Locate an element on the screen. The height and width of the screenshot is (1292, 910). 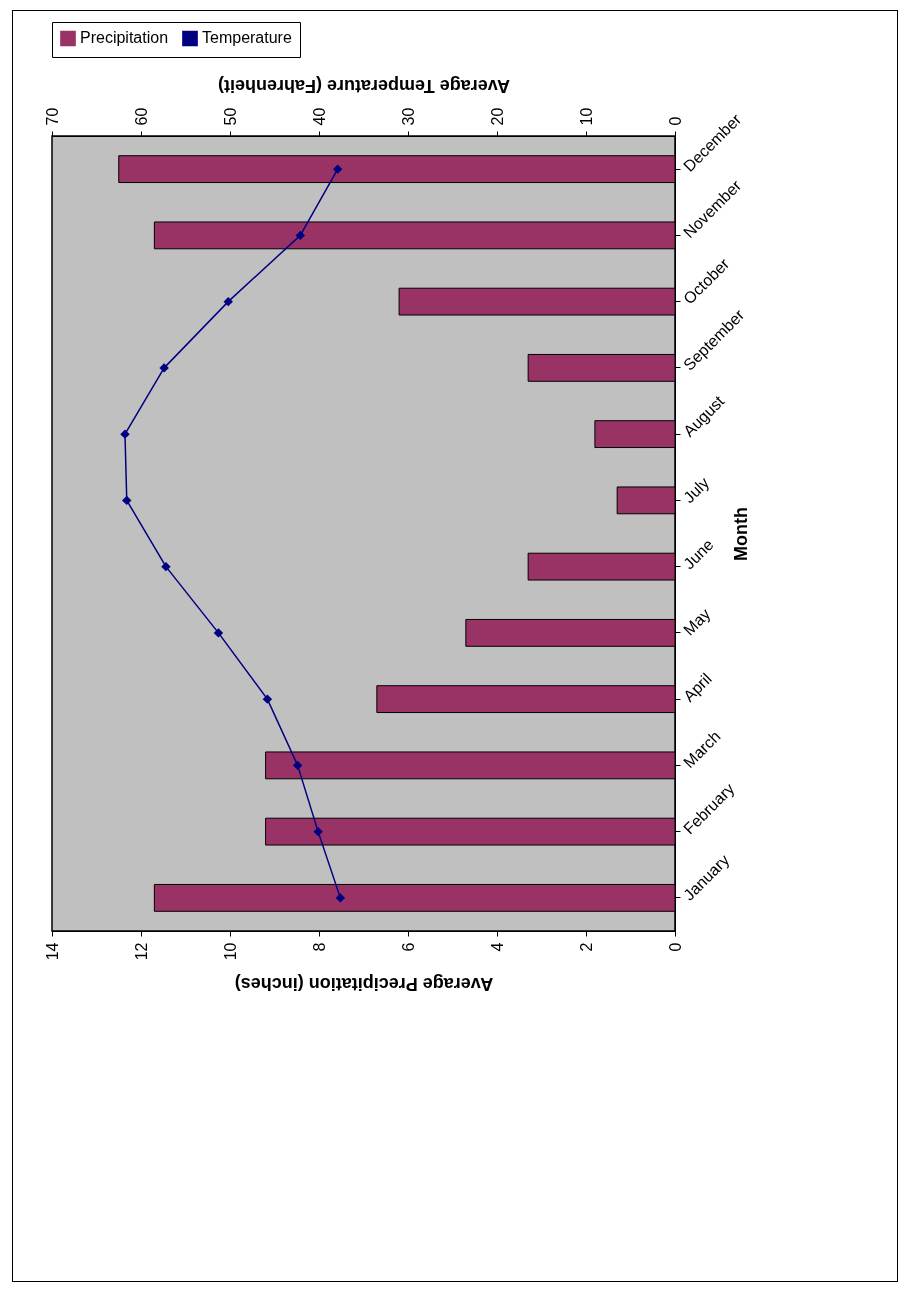
x-tick-label: 8 is located at coordinates (319, 947).